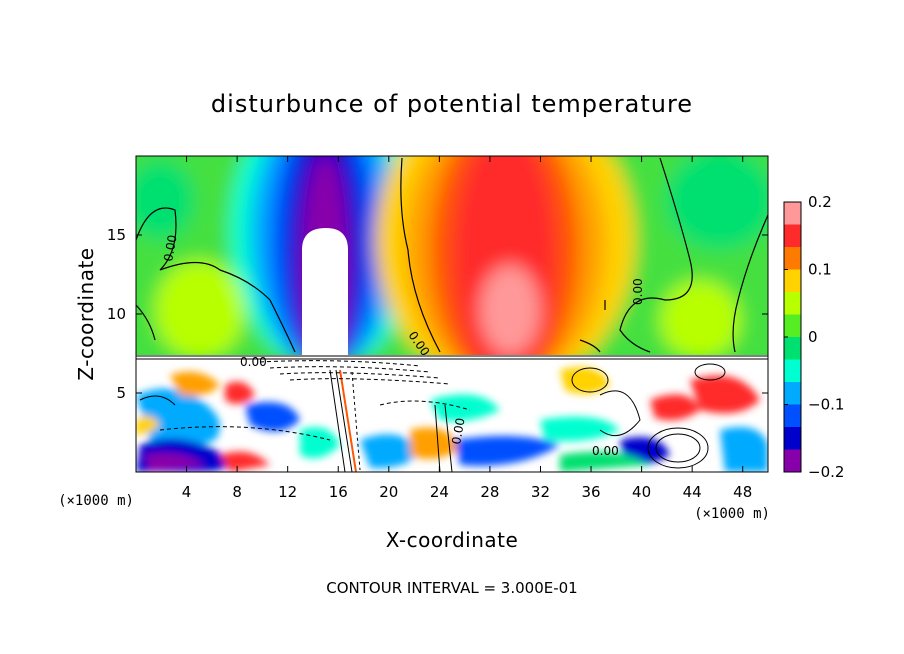 The image size is (904, 654). What do you see at coordinates (287, 492) in the screenshot?
I see `x-tick-label: 12` at bounding box center [287, 492].